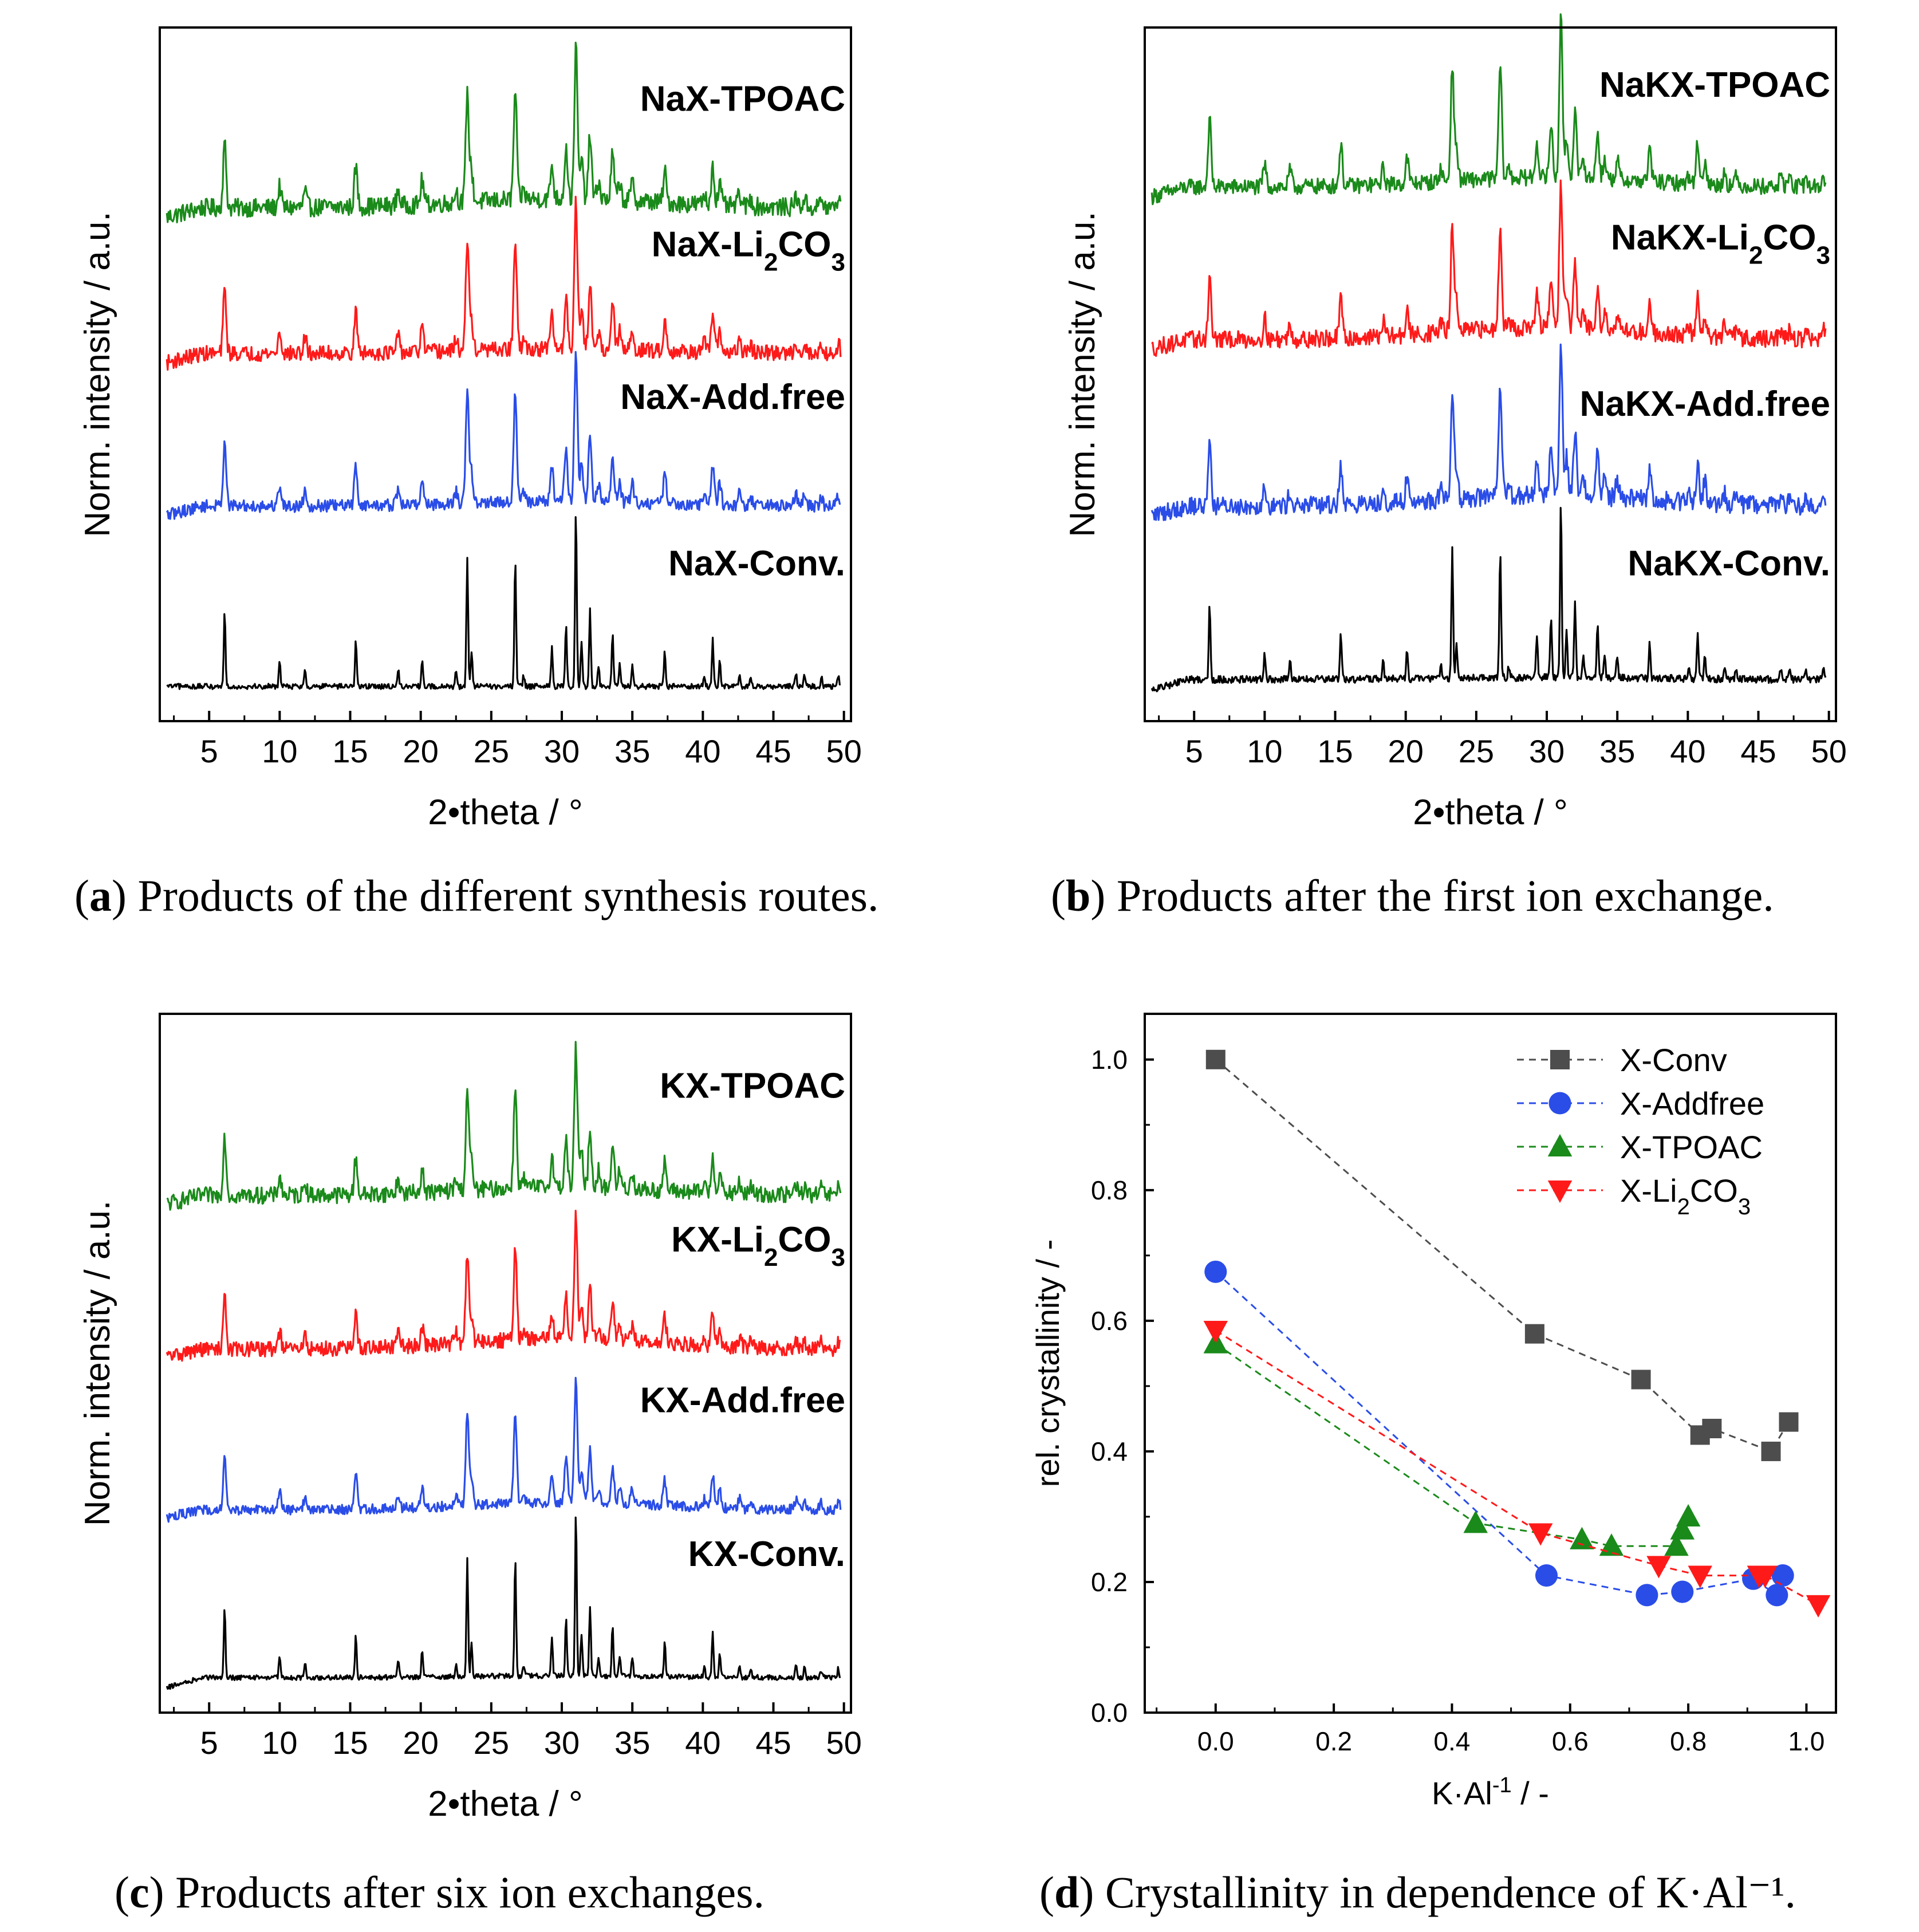 The height and width of the screenshot is (1932, 1919). What do you see at coordinates (742, 99) in the screenshot?
I see `series-label-nax-tpoac: NaX-TPOAC` at bounding box center [742, 99].